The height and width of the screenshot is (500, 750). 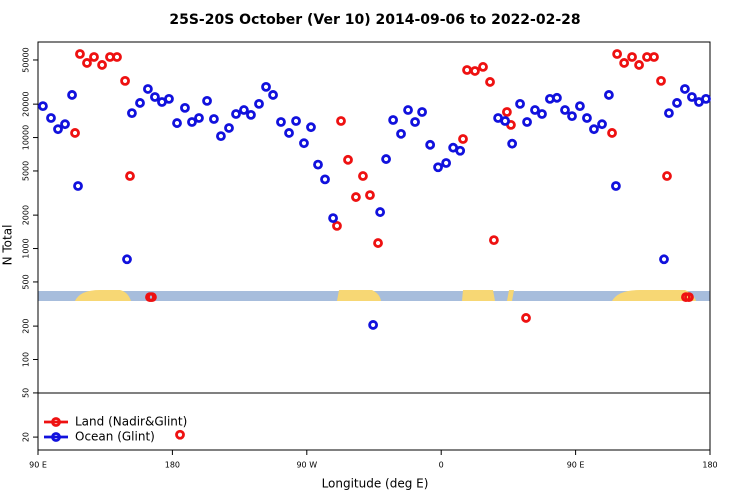 I want to click on y-tick-label: 500, so click(x=26, y=281).